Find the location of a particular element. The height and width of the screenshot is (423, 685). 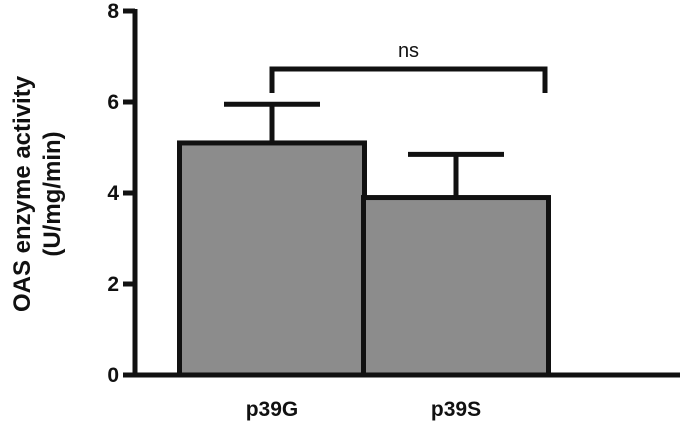

y-tick-label: 0 is located at coordinates (113, 375).